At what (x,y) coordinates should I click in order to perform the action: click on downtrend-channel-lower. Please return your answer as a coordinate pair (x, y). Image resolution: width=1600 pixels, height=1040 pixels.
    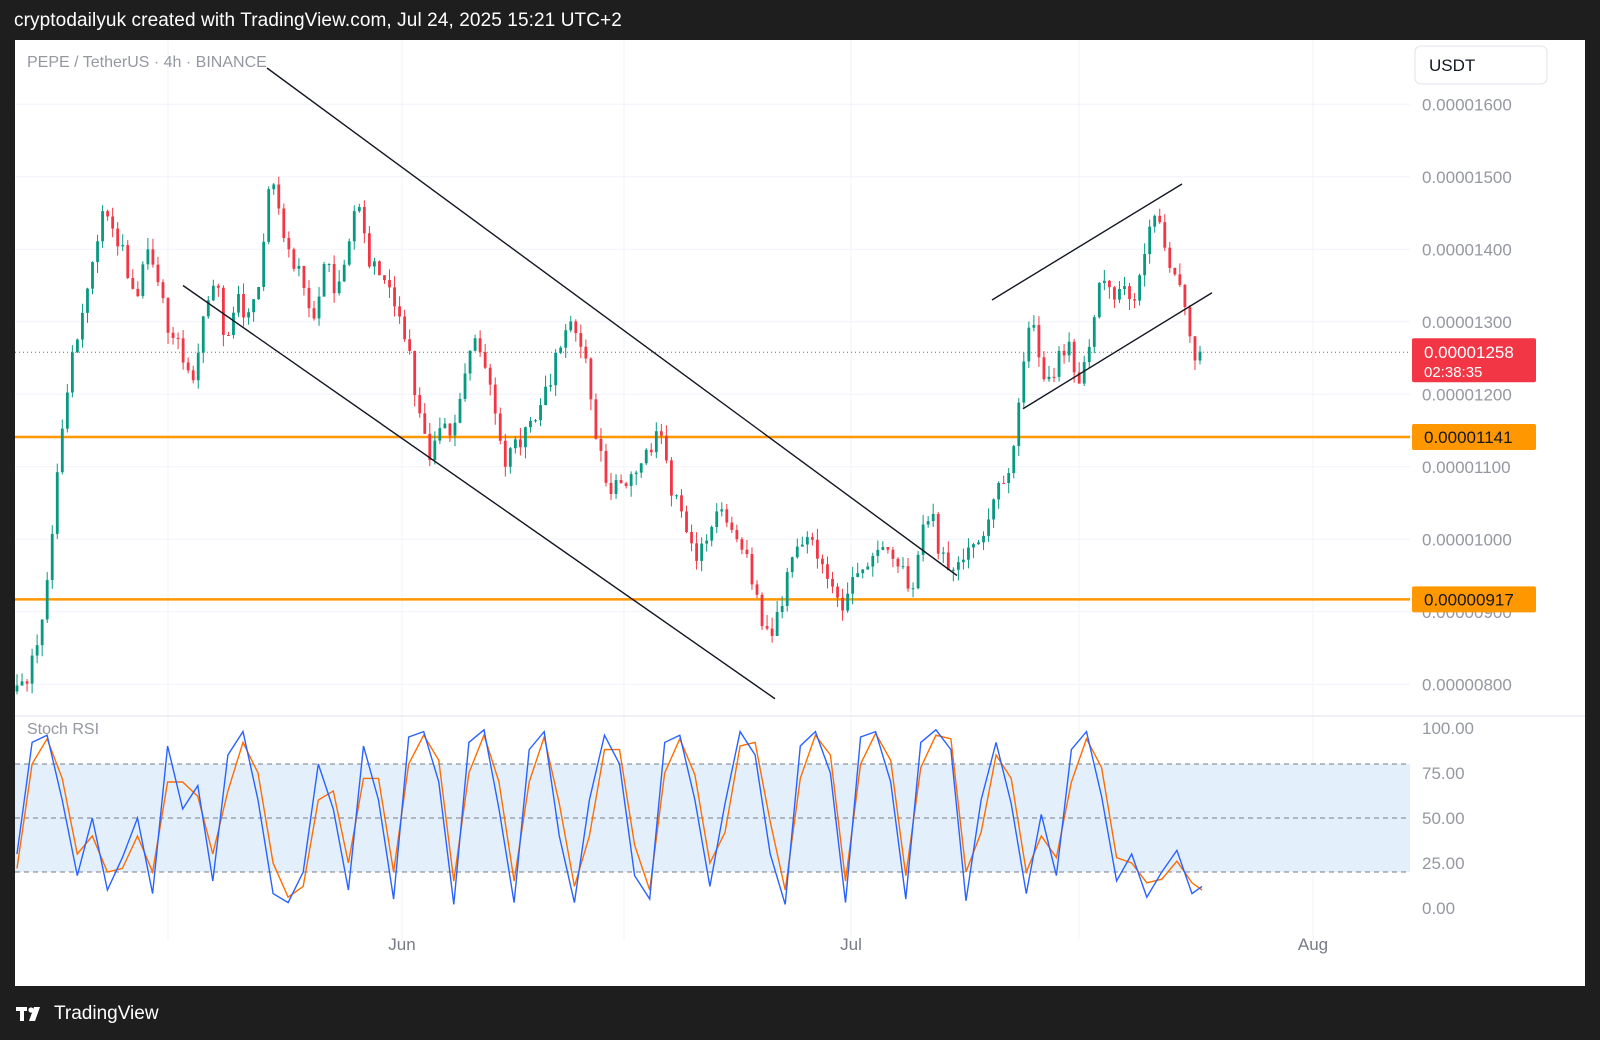
    Looking at the image, I should click on (479, 492).